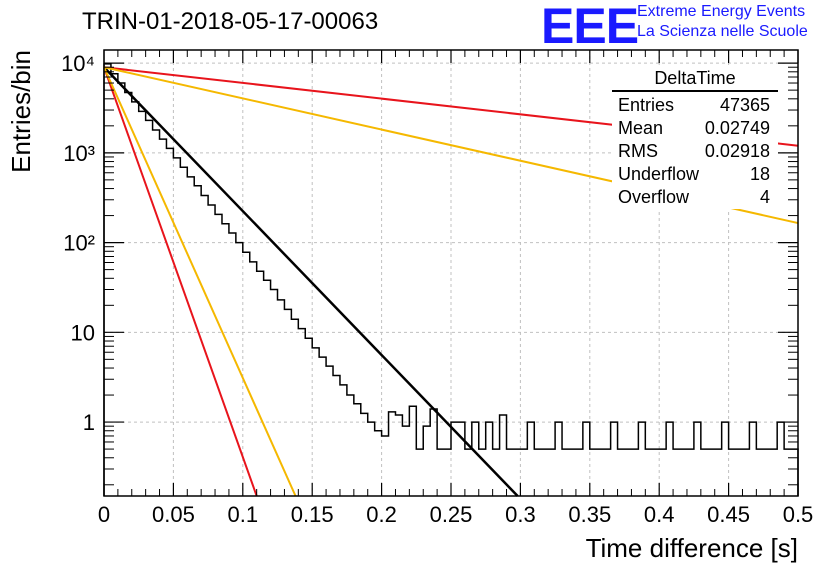 The width and height of the screenshot is (836, 572). Describe the element at coordinates (737, 128) in the screenshot. I see `stats-value: 0.02749` at that location.